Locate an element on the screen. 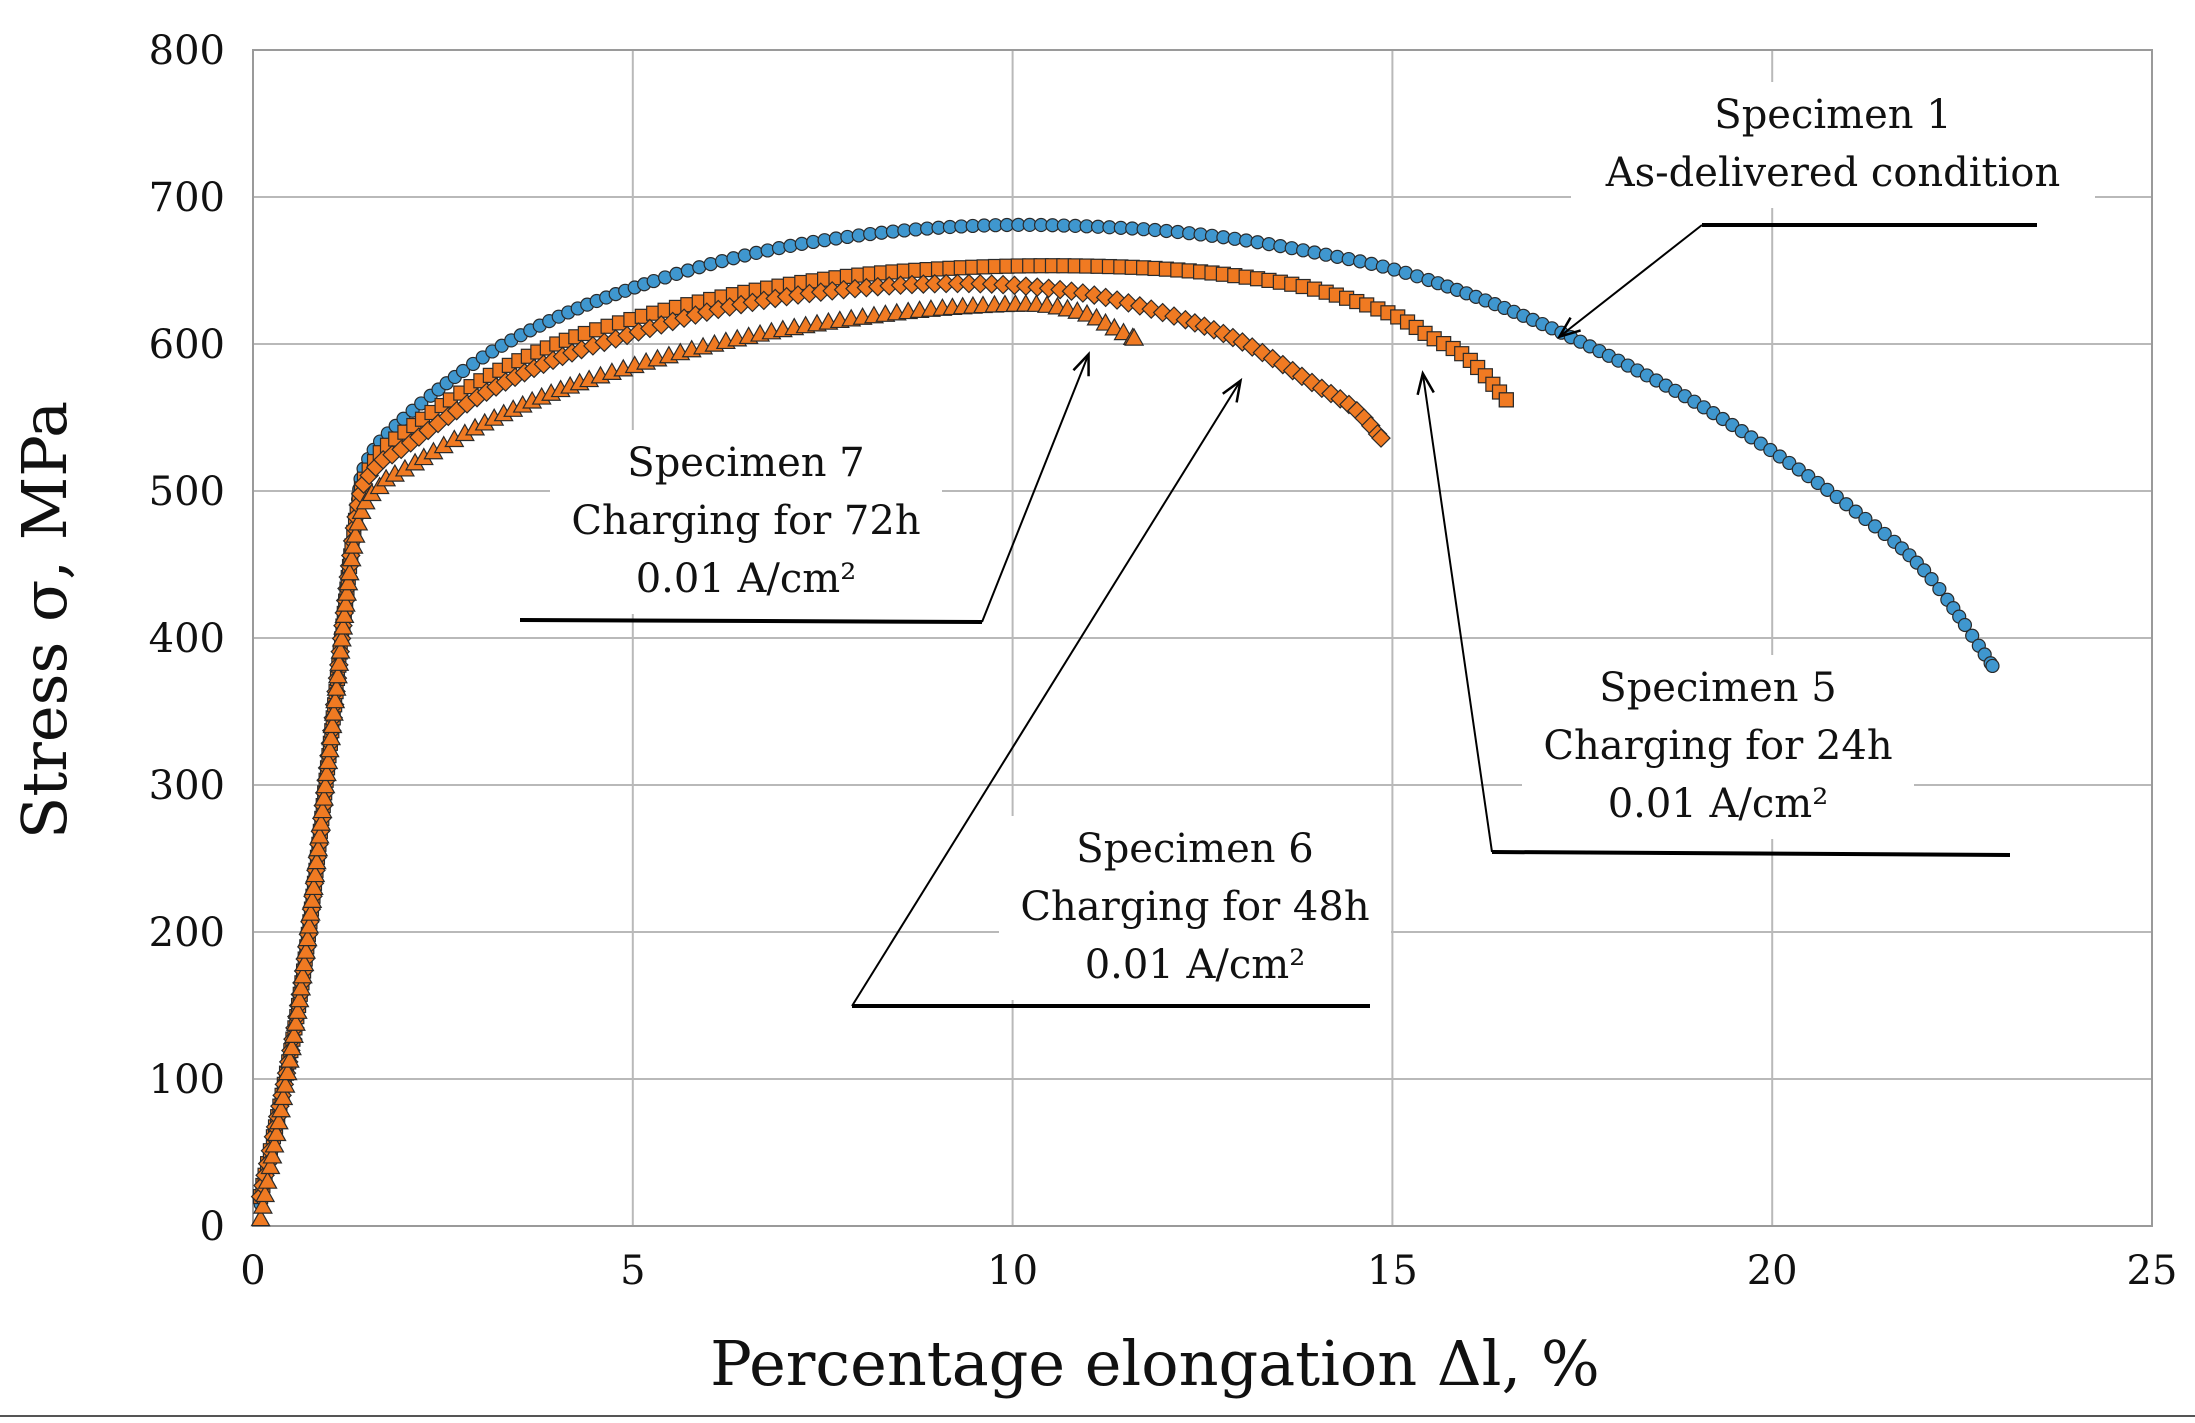 This screenshot has width=2195, height=1423. y-tick-label: 0 is located at coordinates (212, 1227).